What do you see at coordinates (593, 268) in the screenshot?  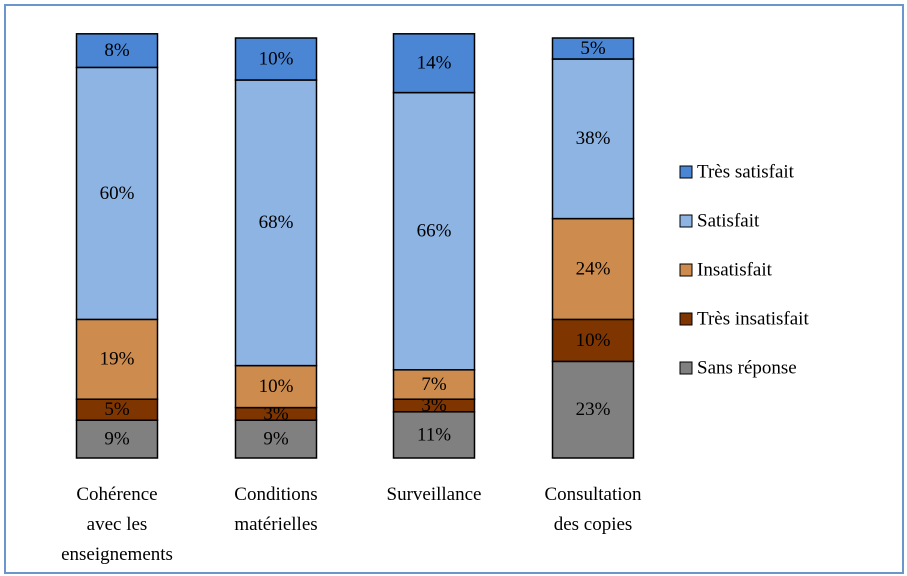 I see `value-label: 24%` at bounding box center [593, 268].